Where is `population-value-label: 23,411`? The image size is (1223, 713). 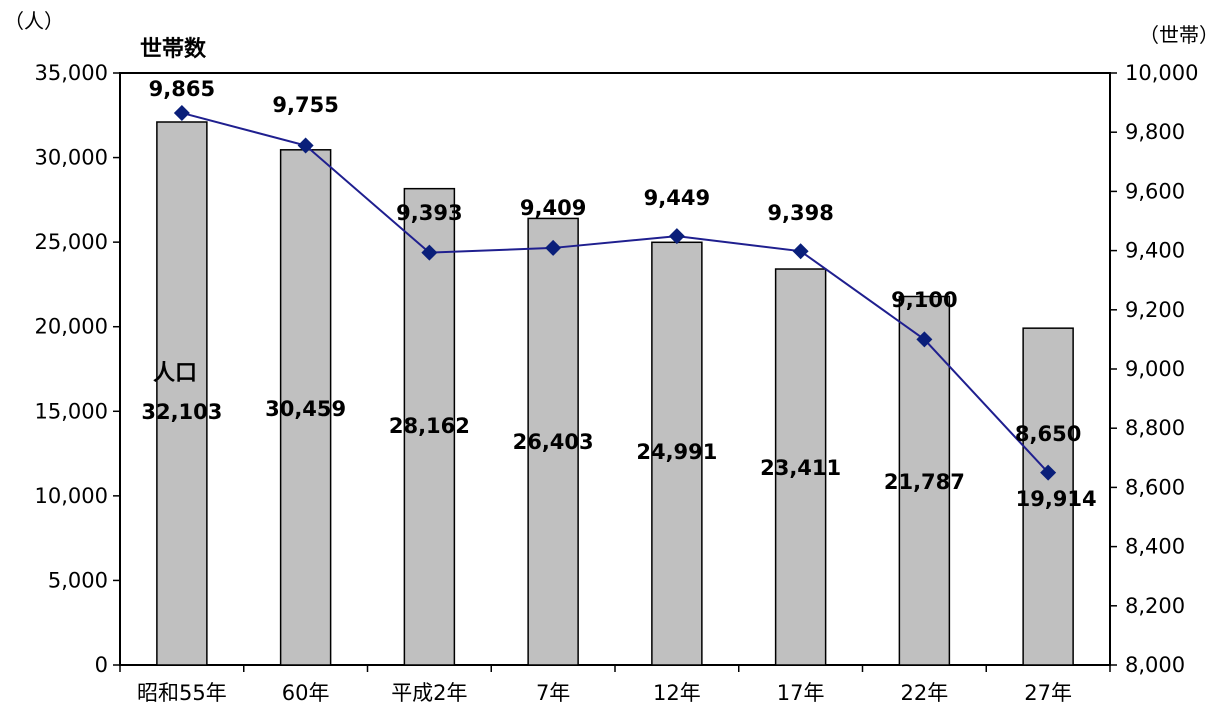
population-value-label: 23,411 is located at coordinates (800, 468).